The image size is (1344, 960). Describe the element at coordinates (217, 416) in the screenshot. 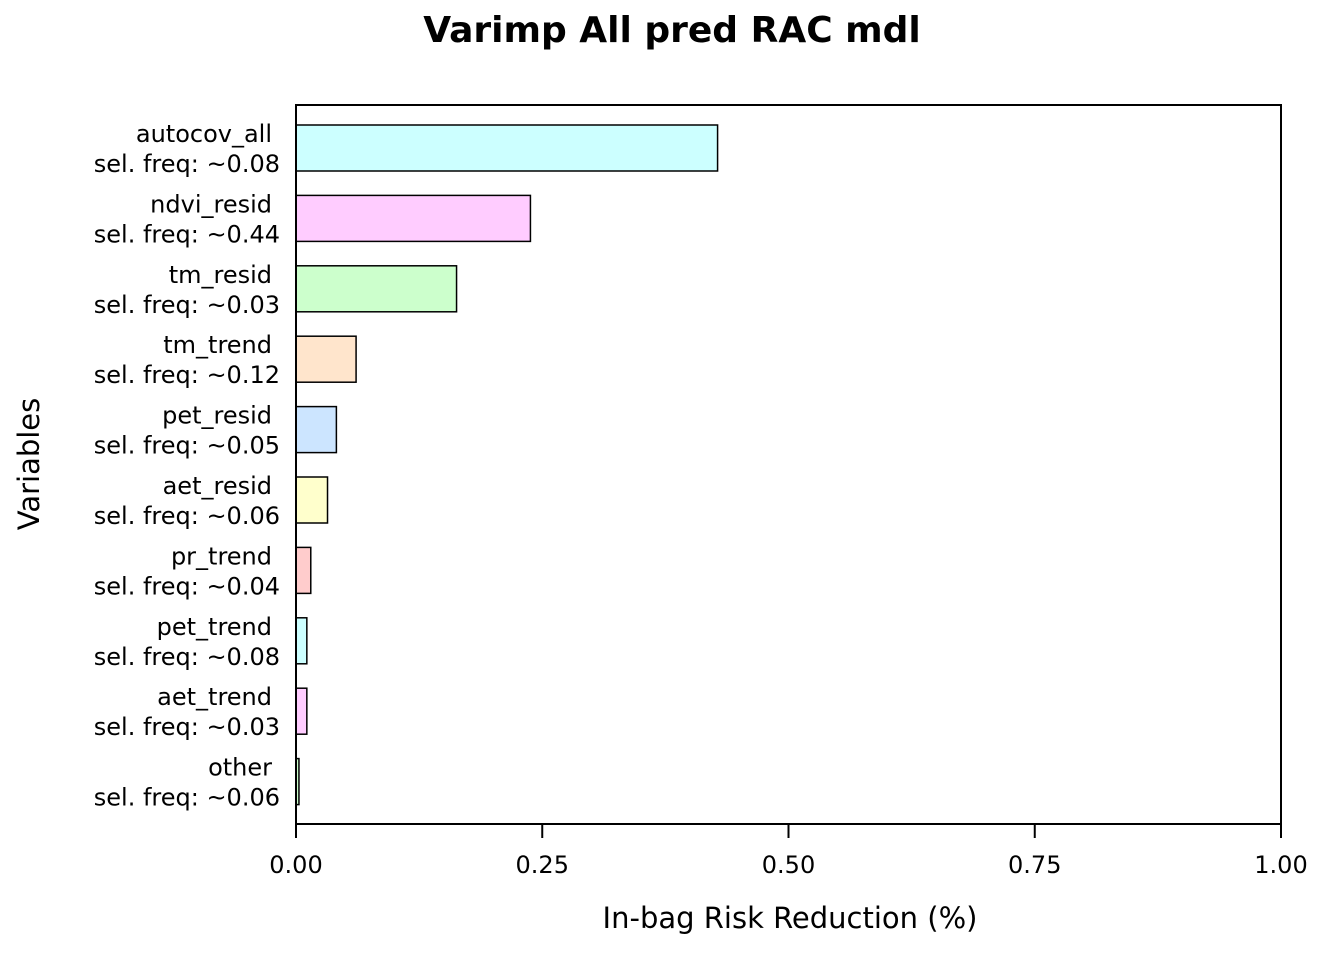

I see `category-label-pet_resid: pet_resid` at that location.